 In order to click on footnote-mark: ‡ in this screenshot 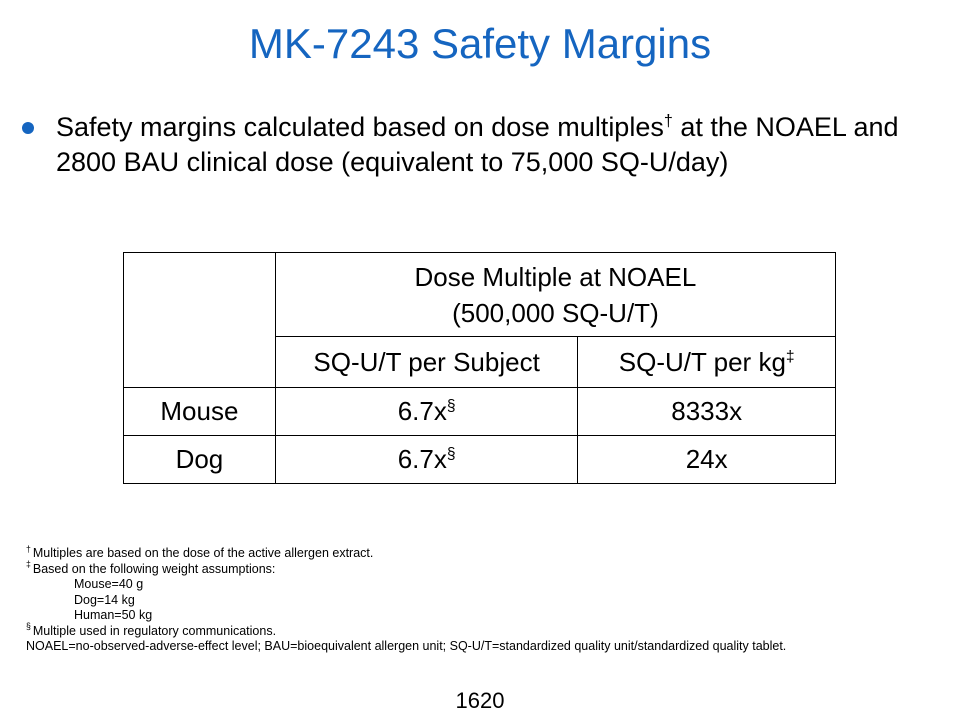, I will do `click(28, 564)`.